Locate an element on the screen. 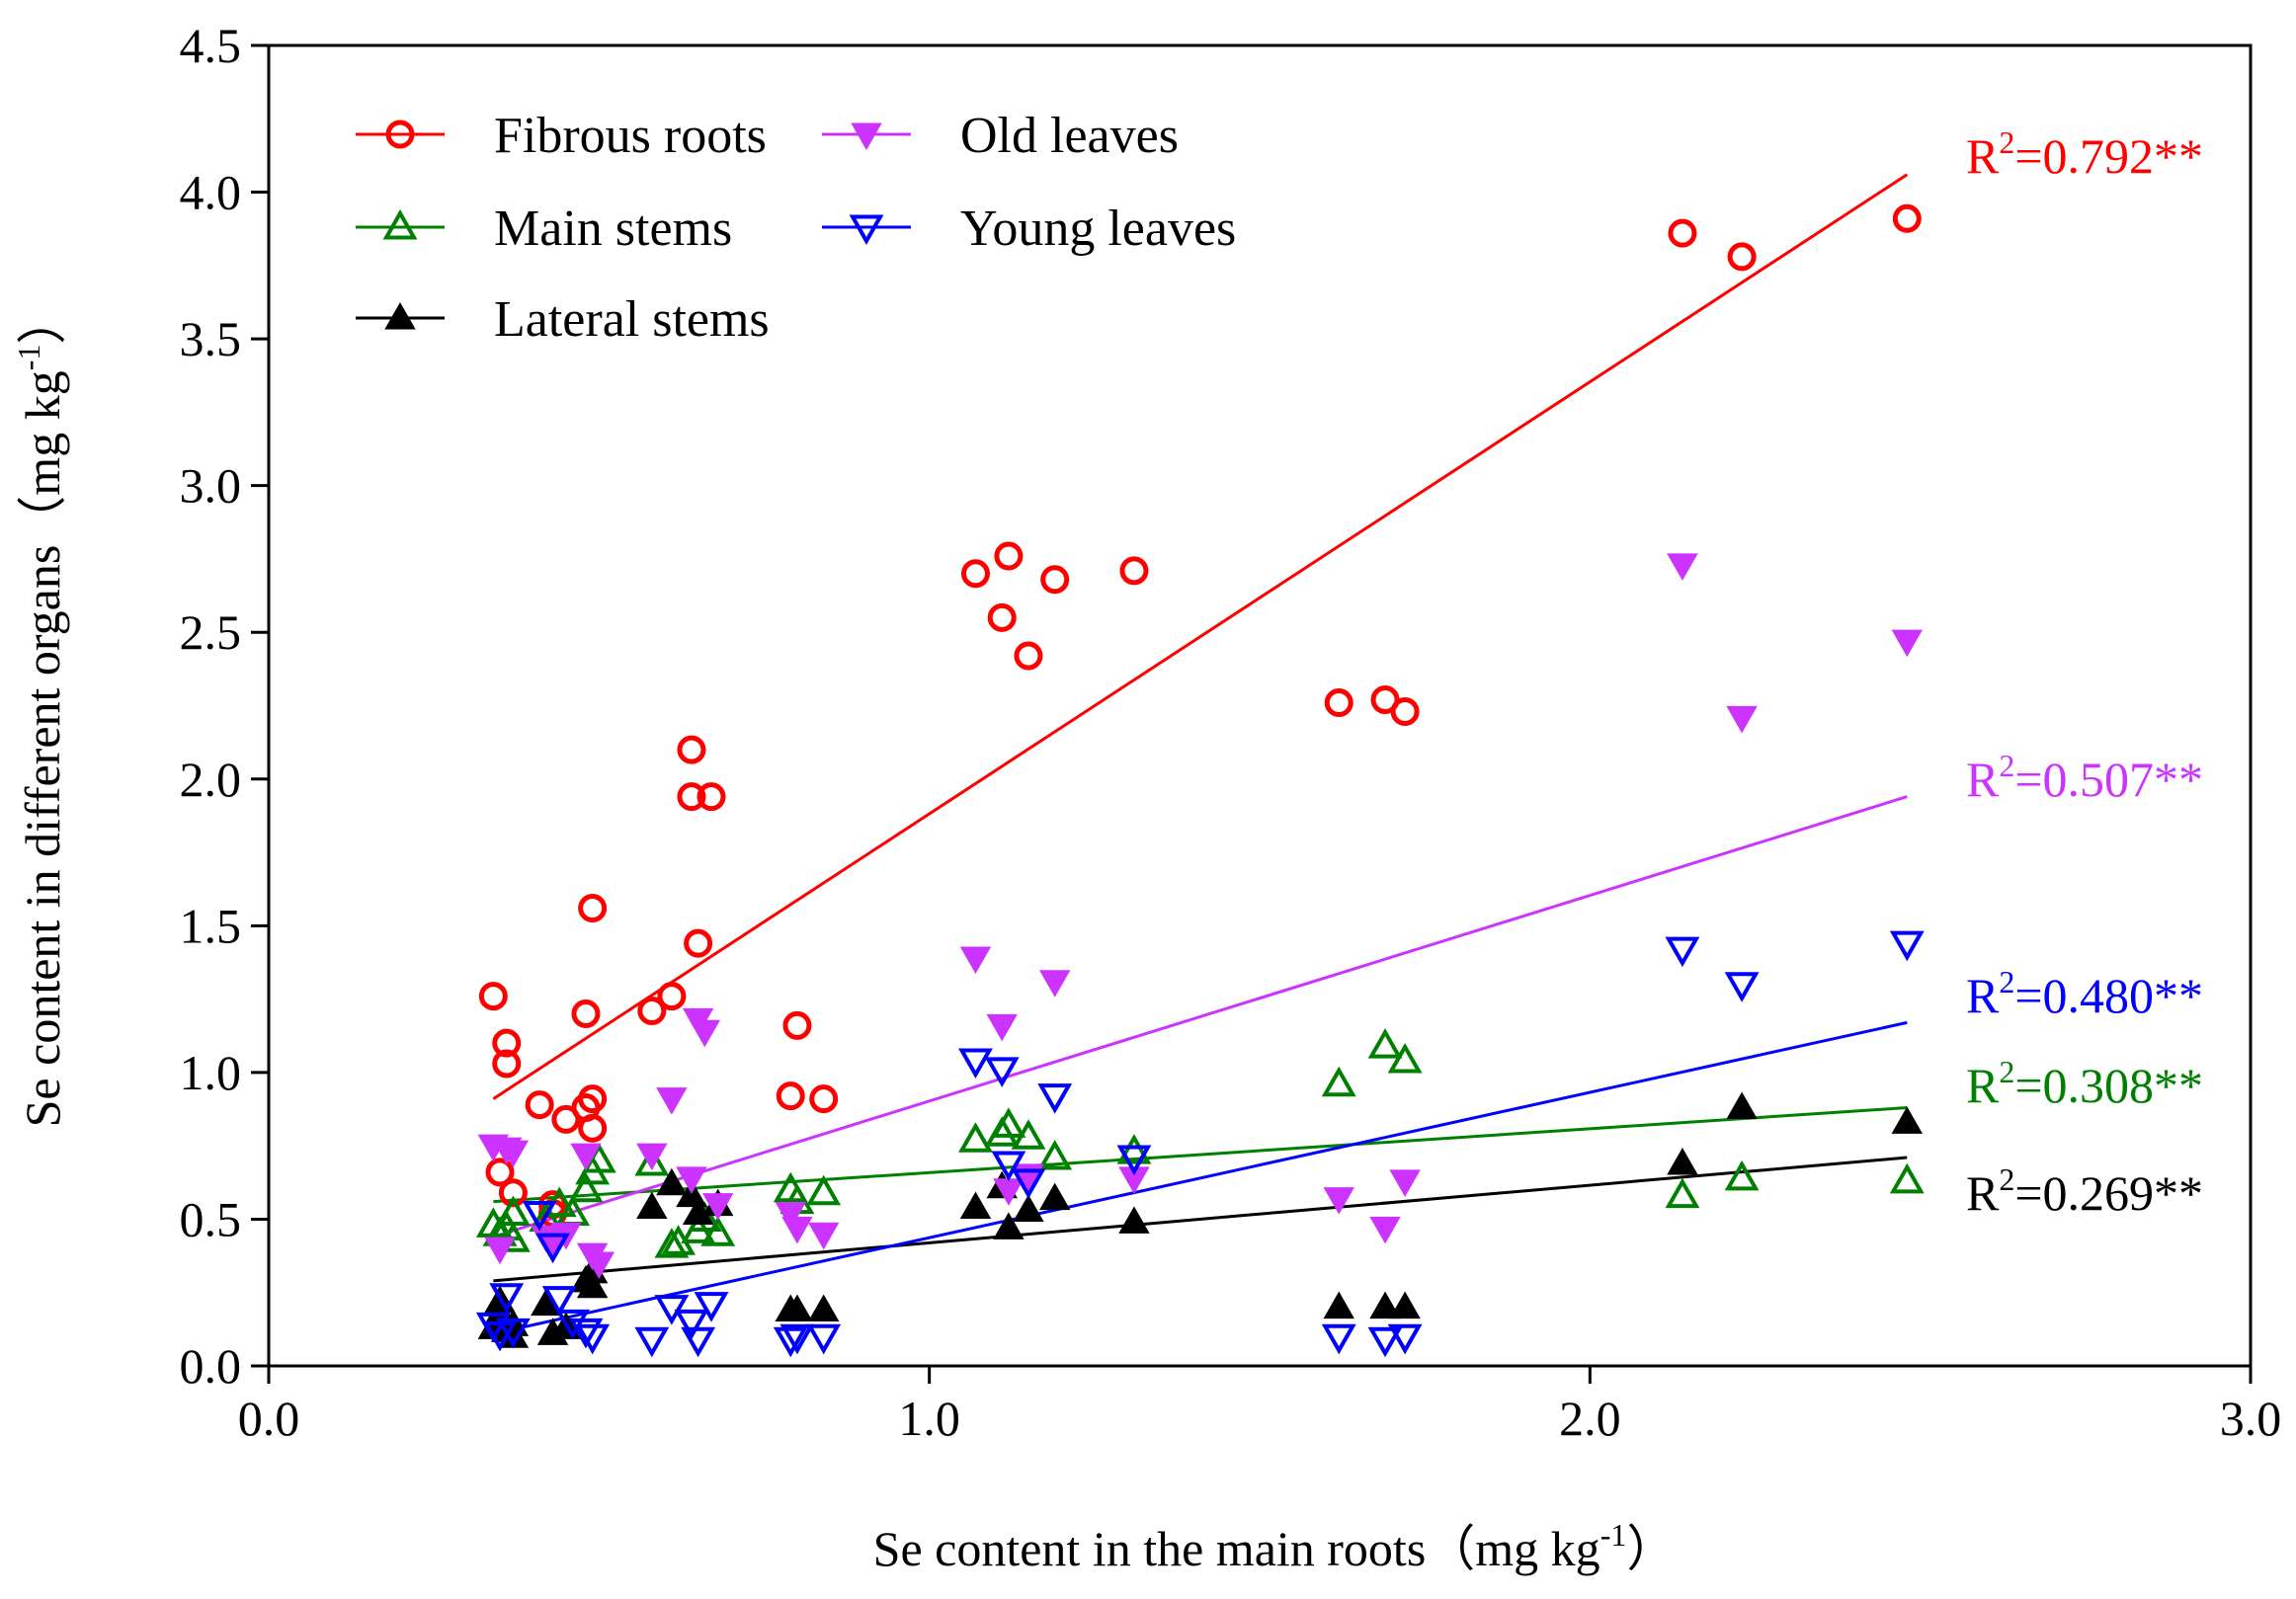  legend-item-lateral-stems: Lateral stems is located at coordinates (563, 319).